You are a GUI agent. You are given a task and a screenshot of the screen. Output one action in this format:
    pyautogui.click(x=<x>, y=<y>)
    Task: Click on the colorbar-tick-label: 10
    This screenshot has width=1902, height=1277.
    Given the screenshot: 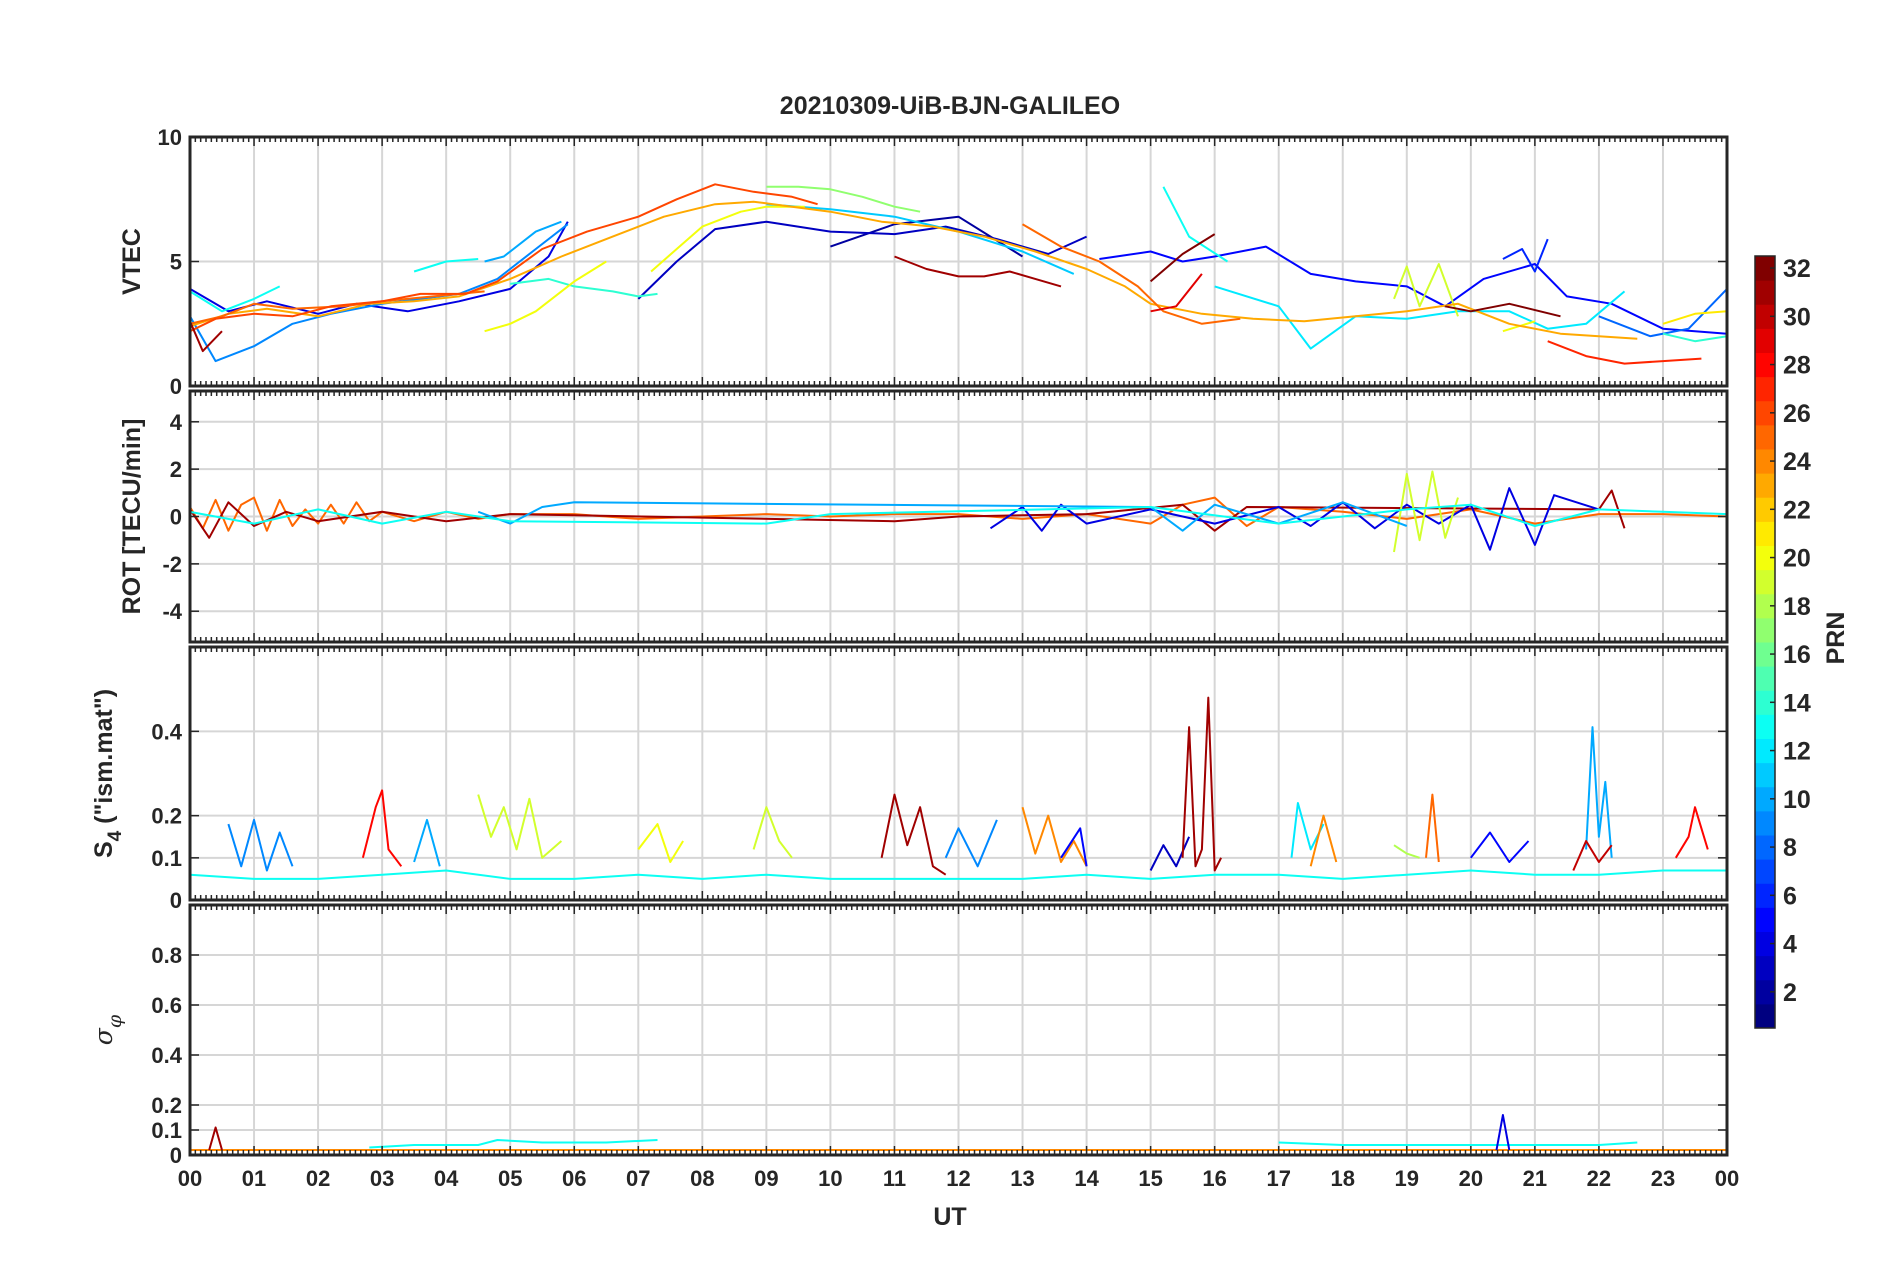 What is the action you would take?
    pyautogui.click(x=1797, y=800)
    